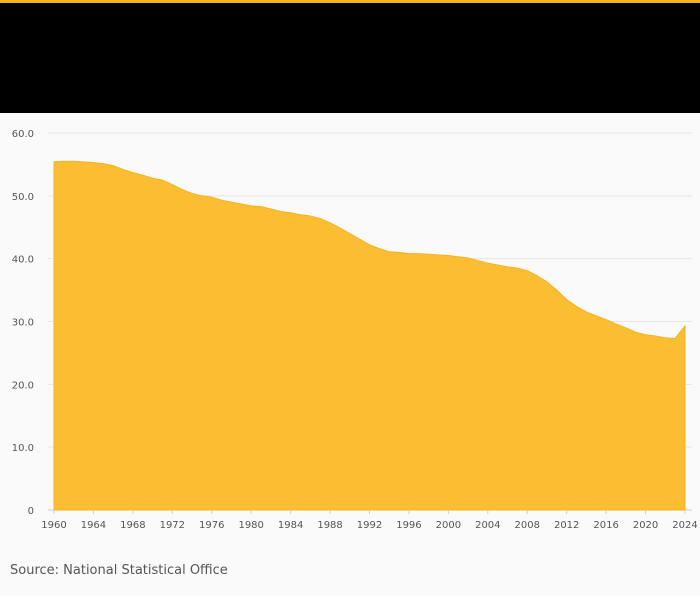 The height and width of the screenshot is (596, 700). What do you see at coordinates (119, 570) in the screenshot?
I see `source-note: Source: National Statistical Office` at bounding box center [119, 570].